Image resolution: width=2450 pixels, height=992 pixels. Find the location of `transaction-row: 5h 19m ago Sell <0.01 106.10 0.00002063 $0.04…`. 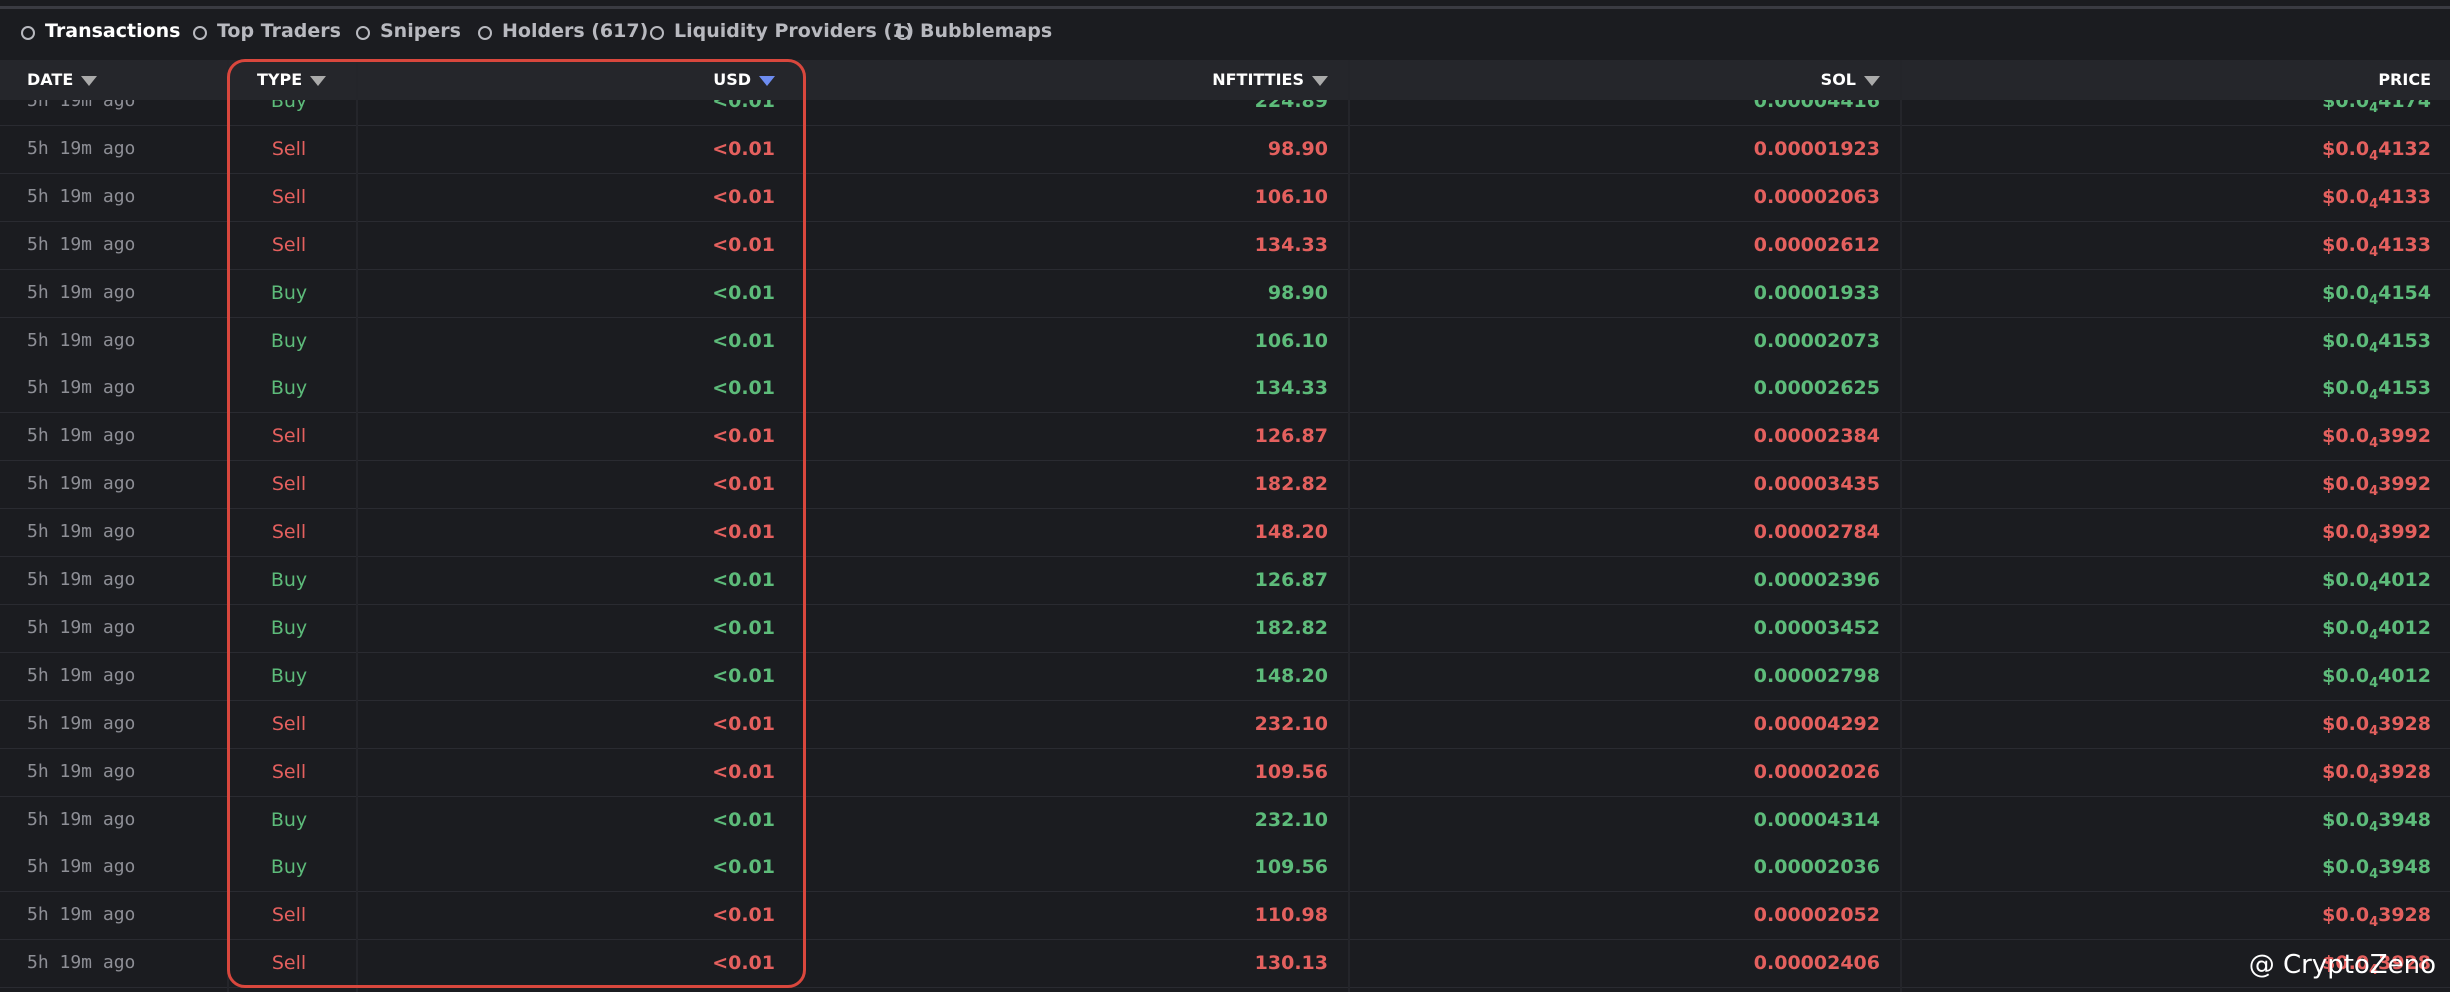

transaction-row: 5h 19m ago Sell <0.01 106.10 0.00002063 $0.04… is located at coordinates (1225, 197).